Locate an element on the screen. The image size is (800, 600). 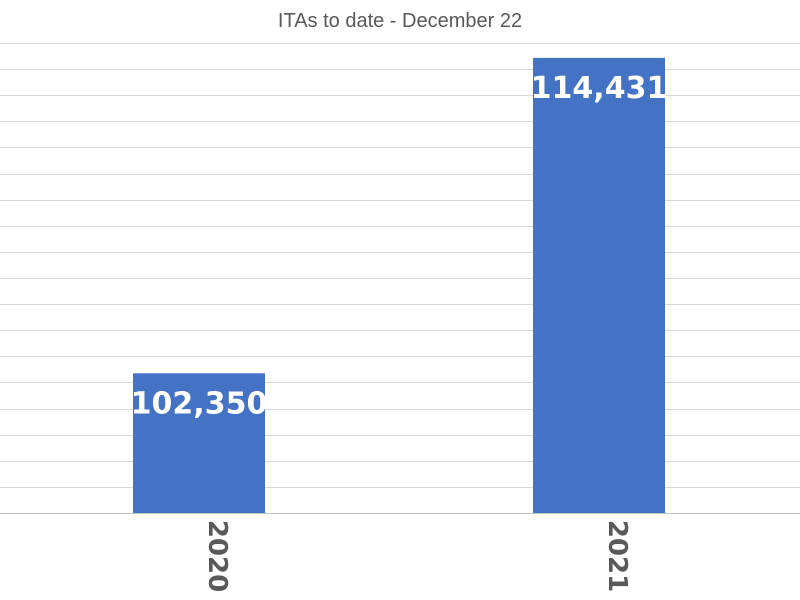
bar-2021 is located at coordinates (599, 285).